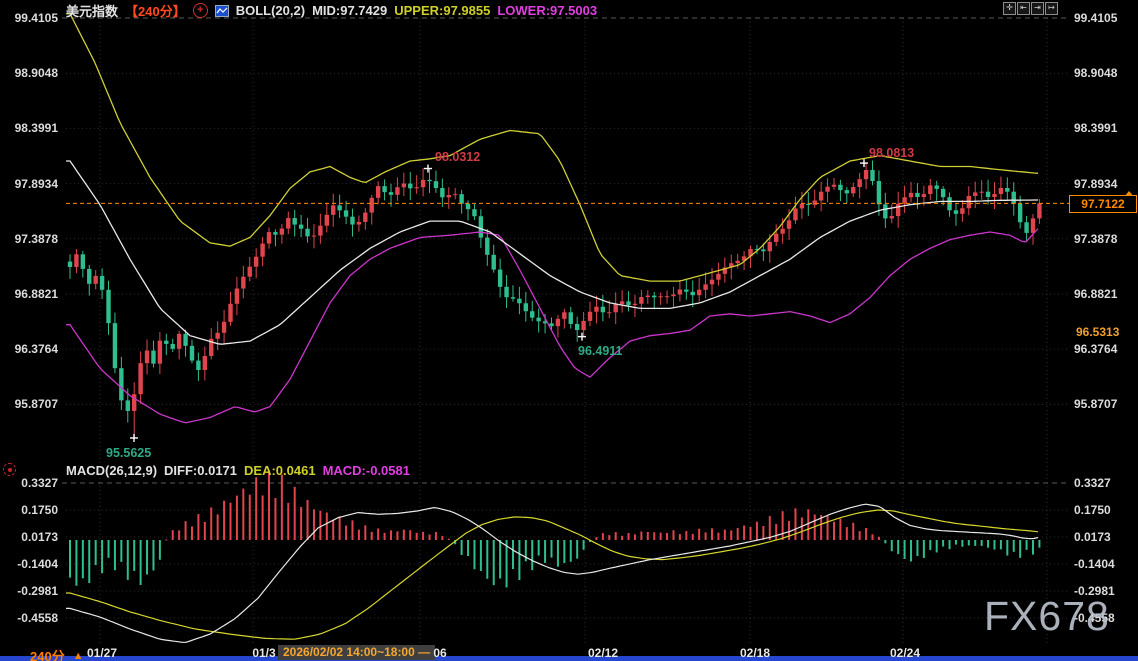  Describe the element at coordinates (1129, 194) in the screenshot. I see `last-price-marker-icon` at that location.